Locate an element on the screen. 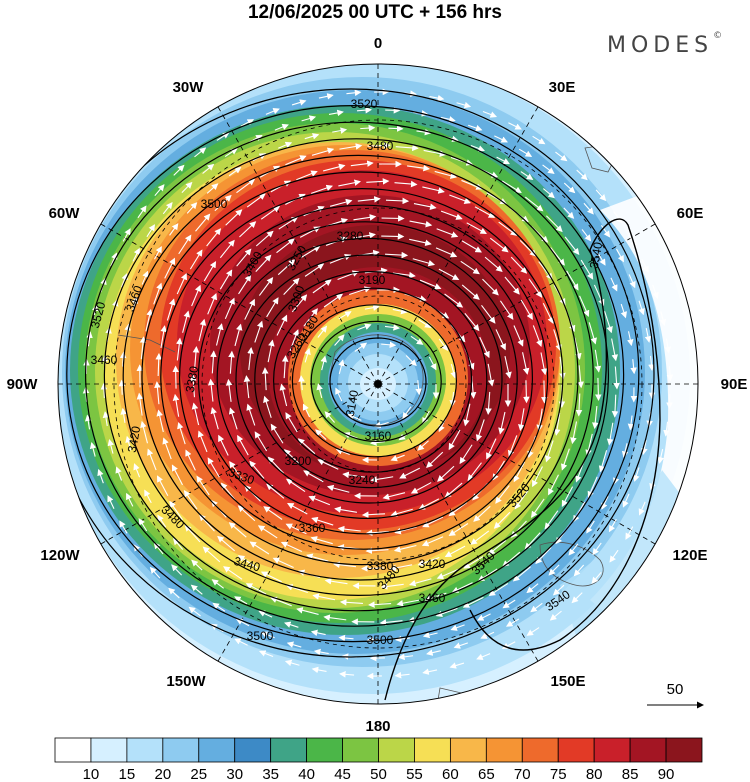  contour-label: 3190 is located at coordinates (372, 280).